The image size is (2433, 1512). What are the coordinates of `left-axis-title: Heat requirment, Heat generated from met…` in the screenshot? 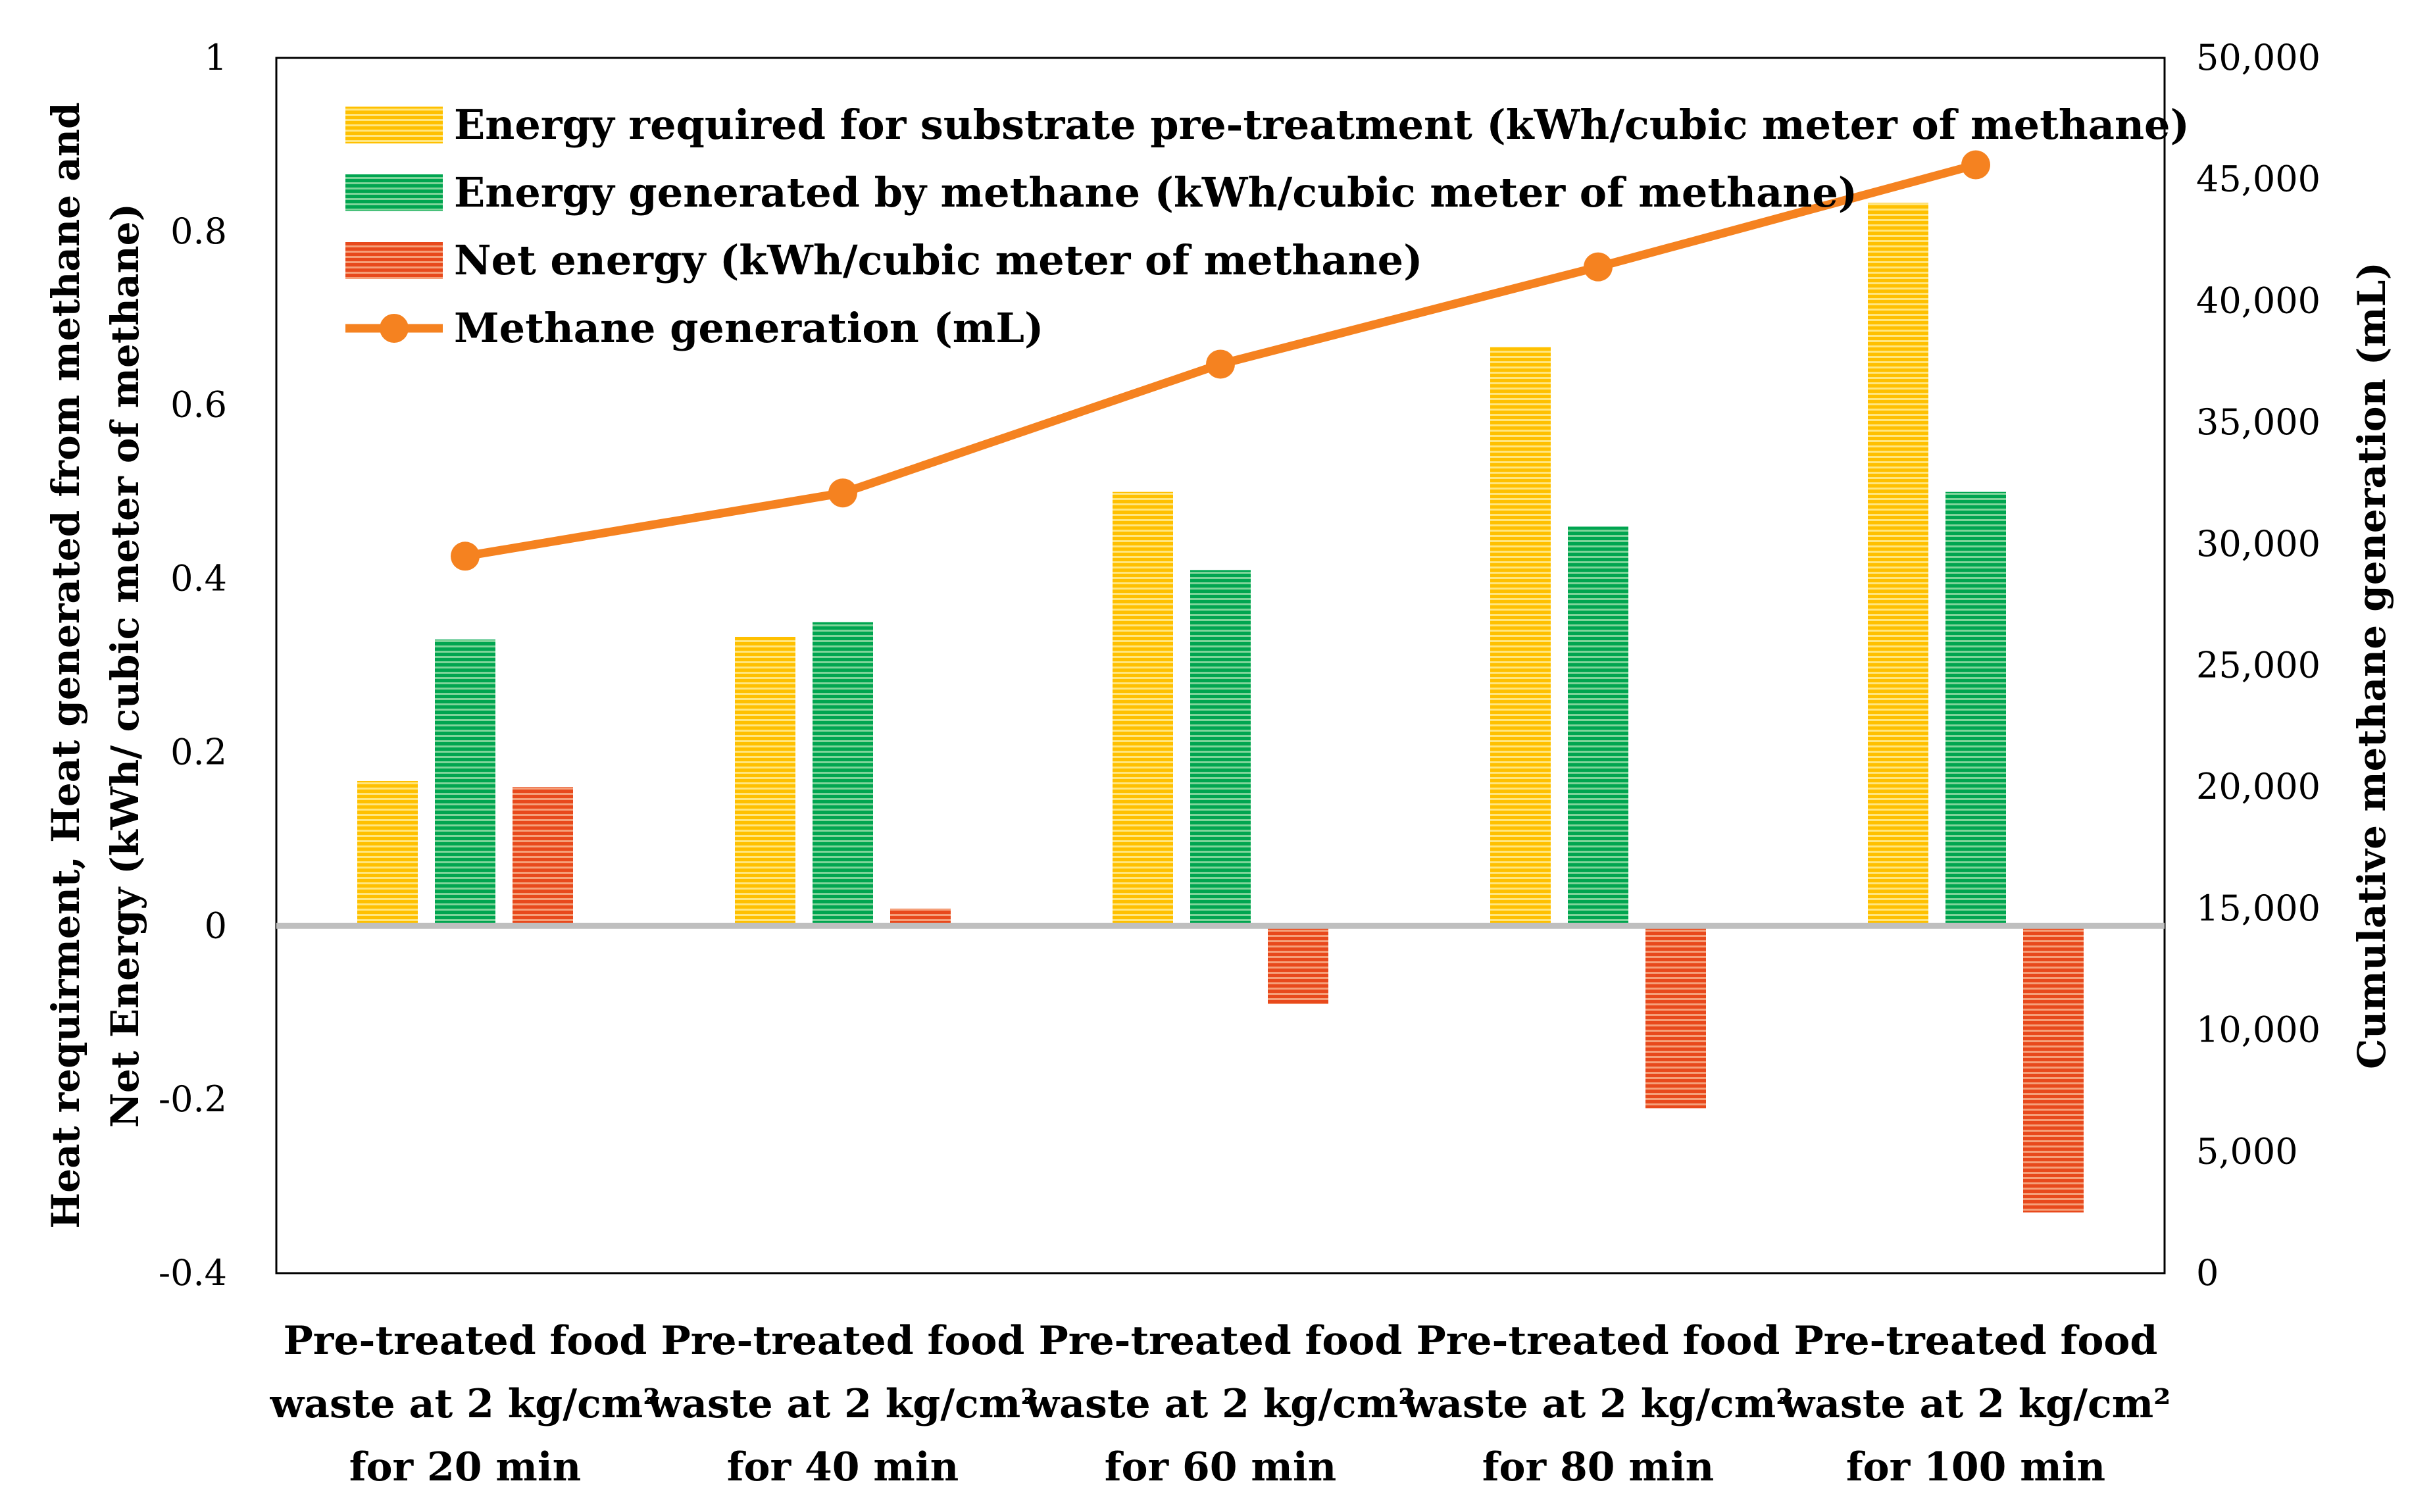 It's located at (65, 665).